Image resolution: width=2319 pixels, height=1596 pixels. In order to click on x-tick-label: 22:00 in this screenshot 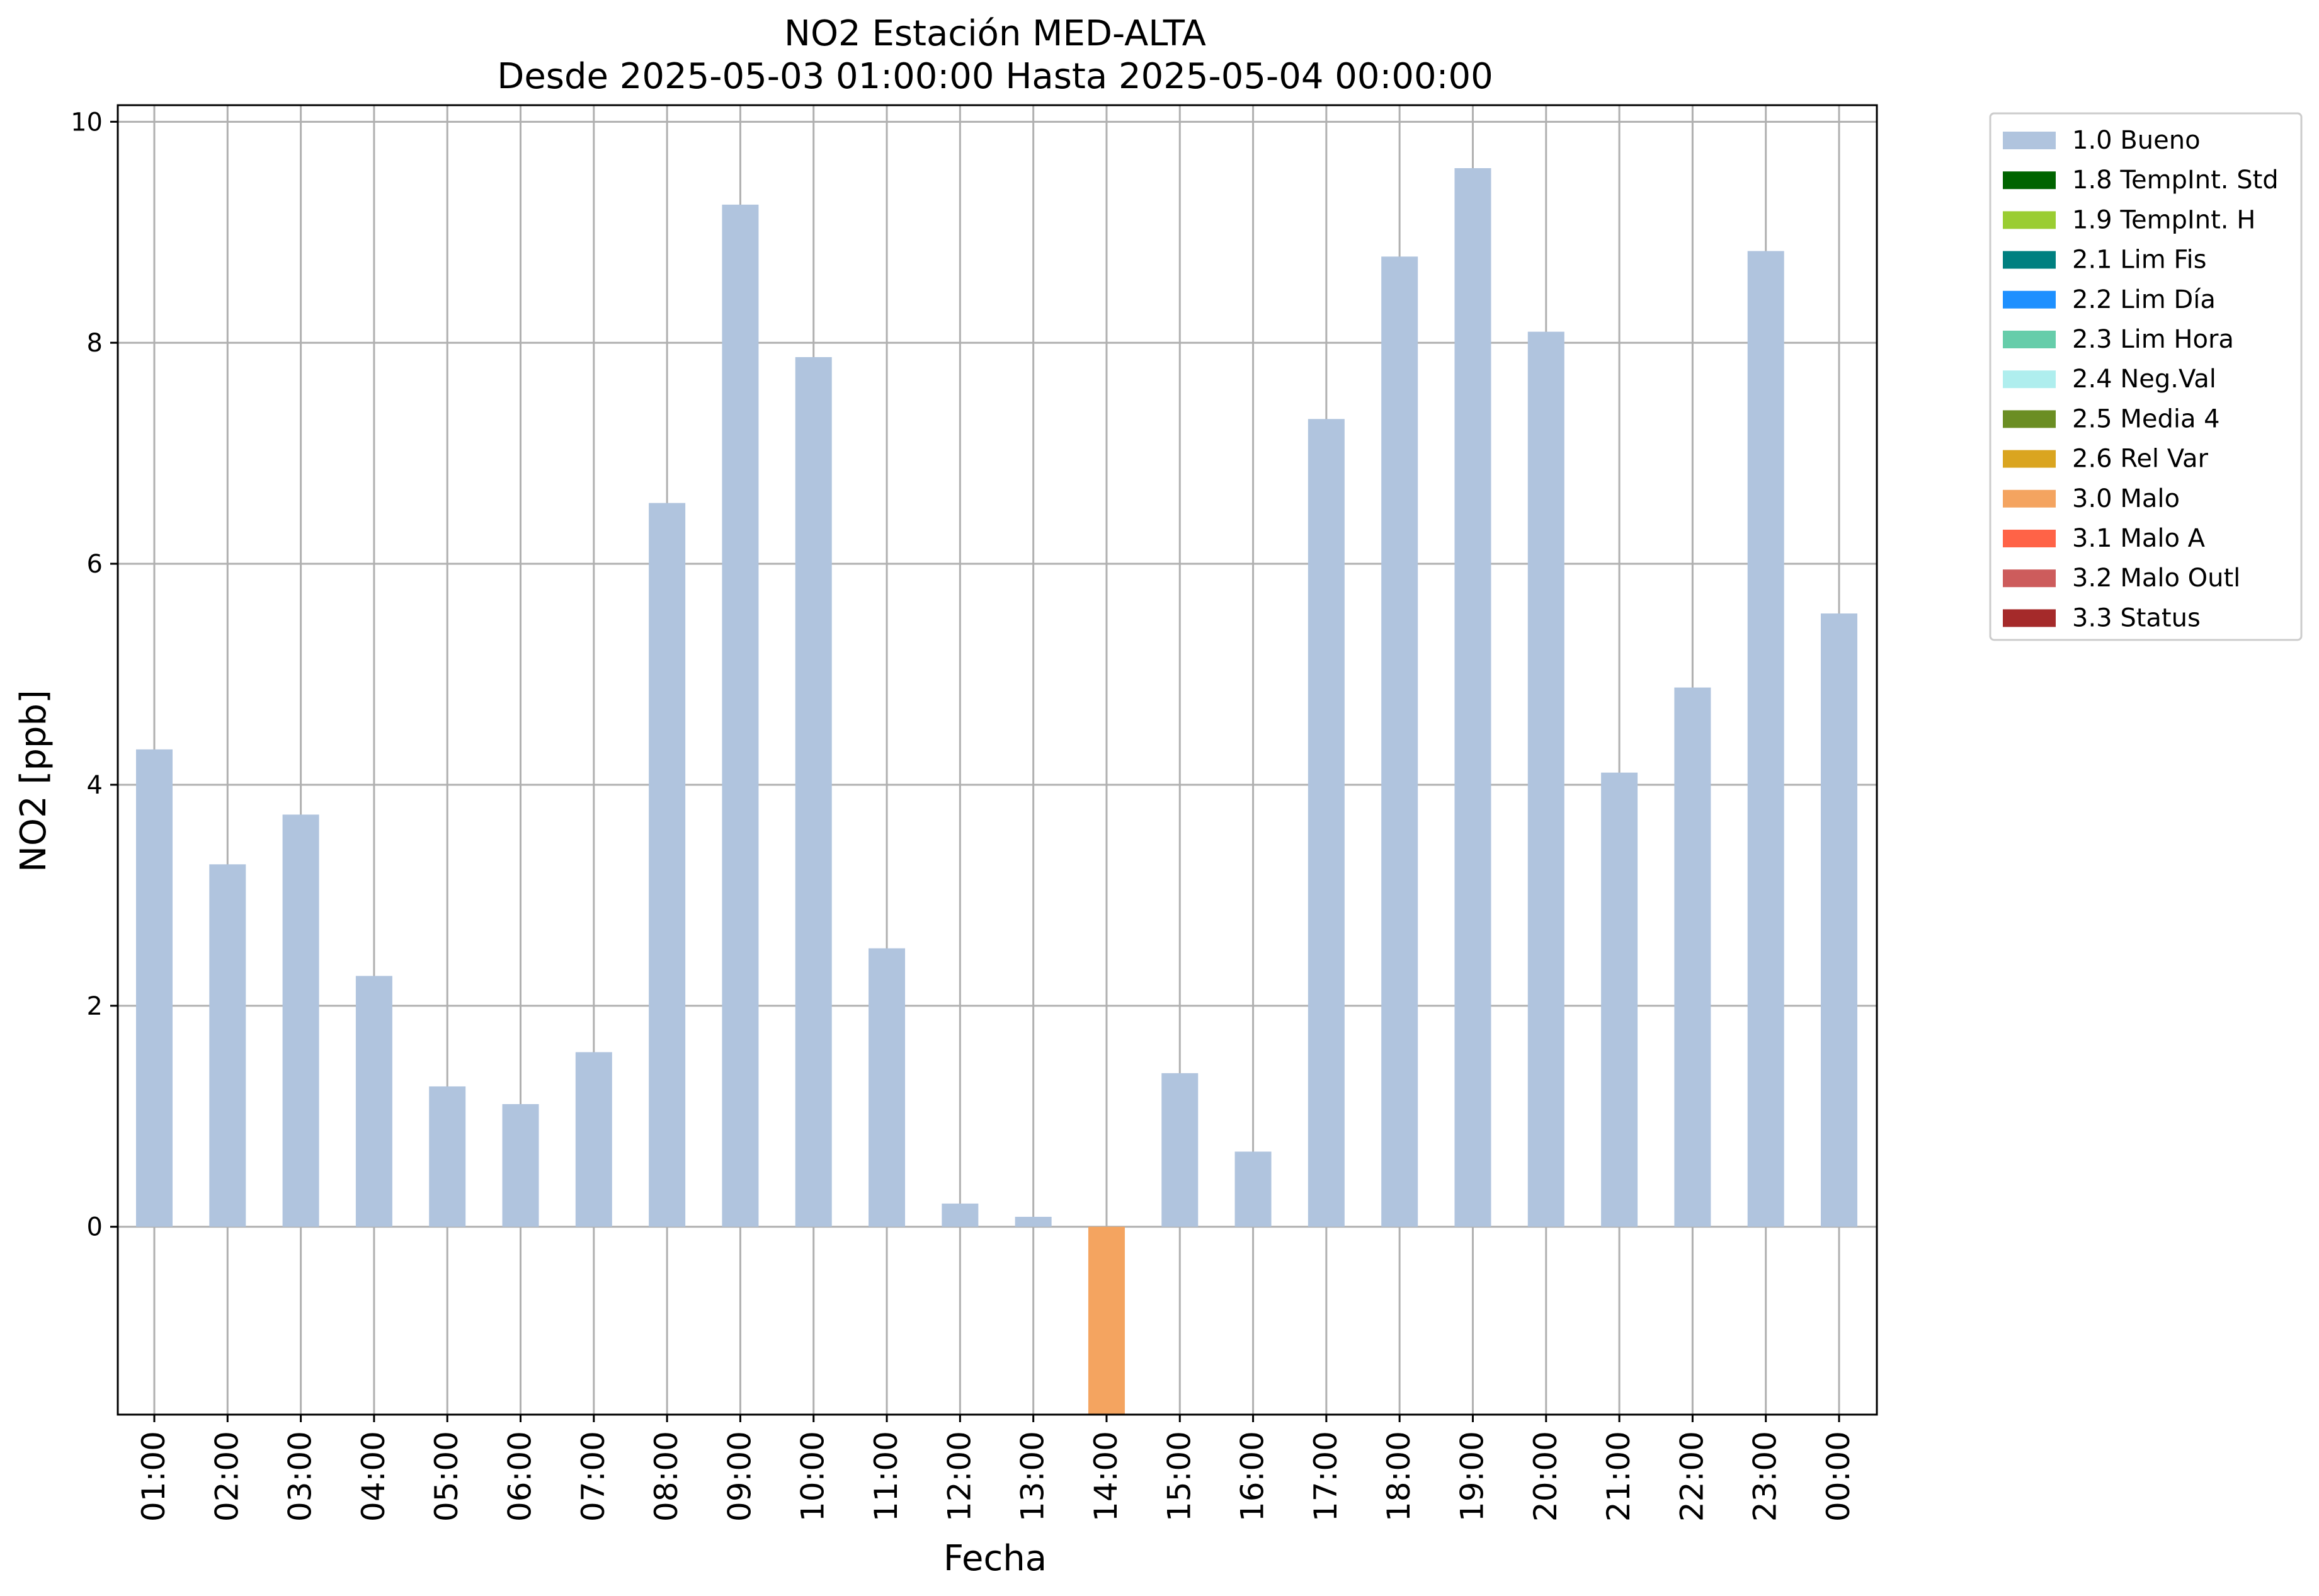, I will do `click(1691, 1476)`.